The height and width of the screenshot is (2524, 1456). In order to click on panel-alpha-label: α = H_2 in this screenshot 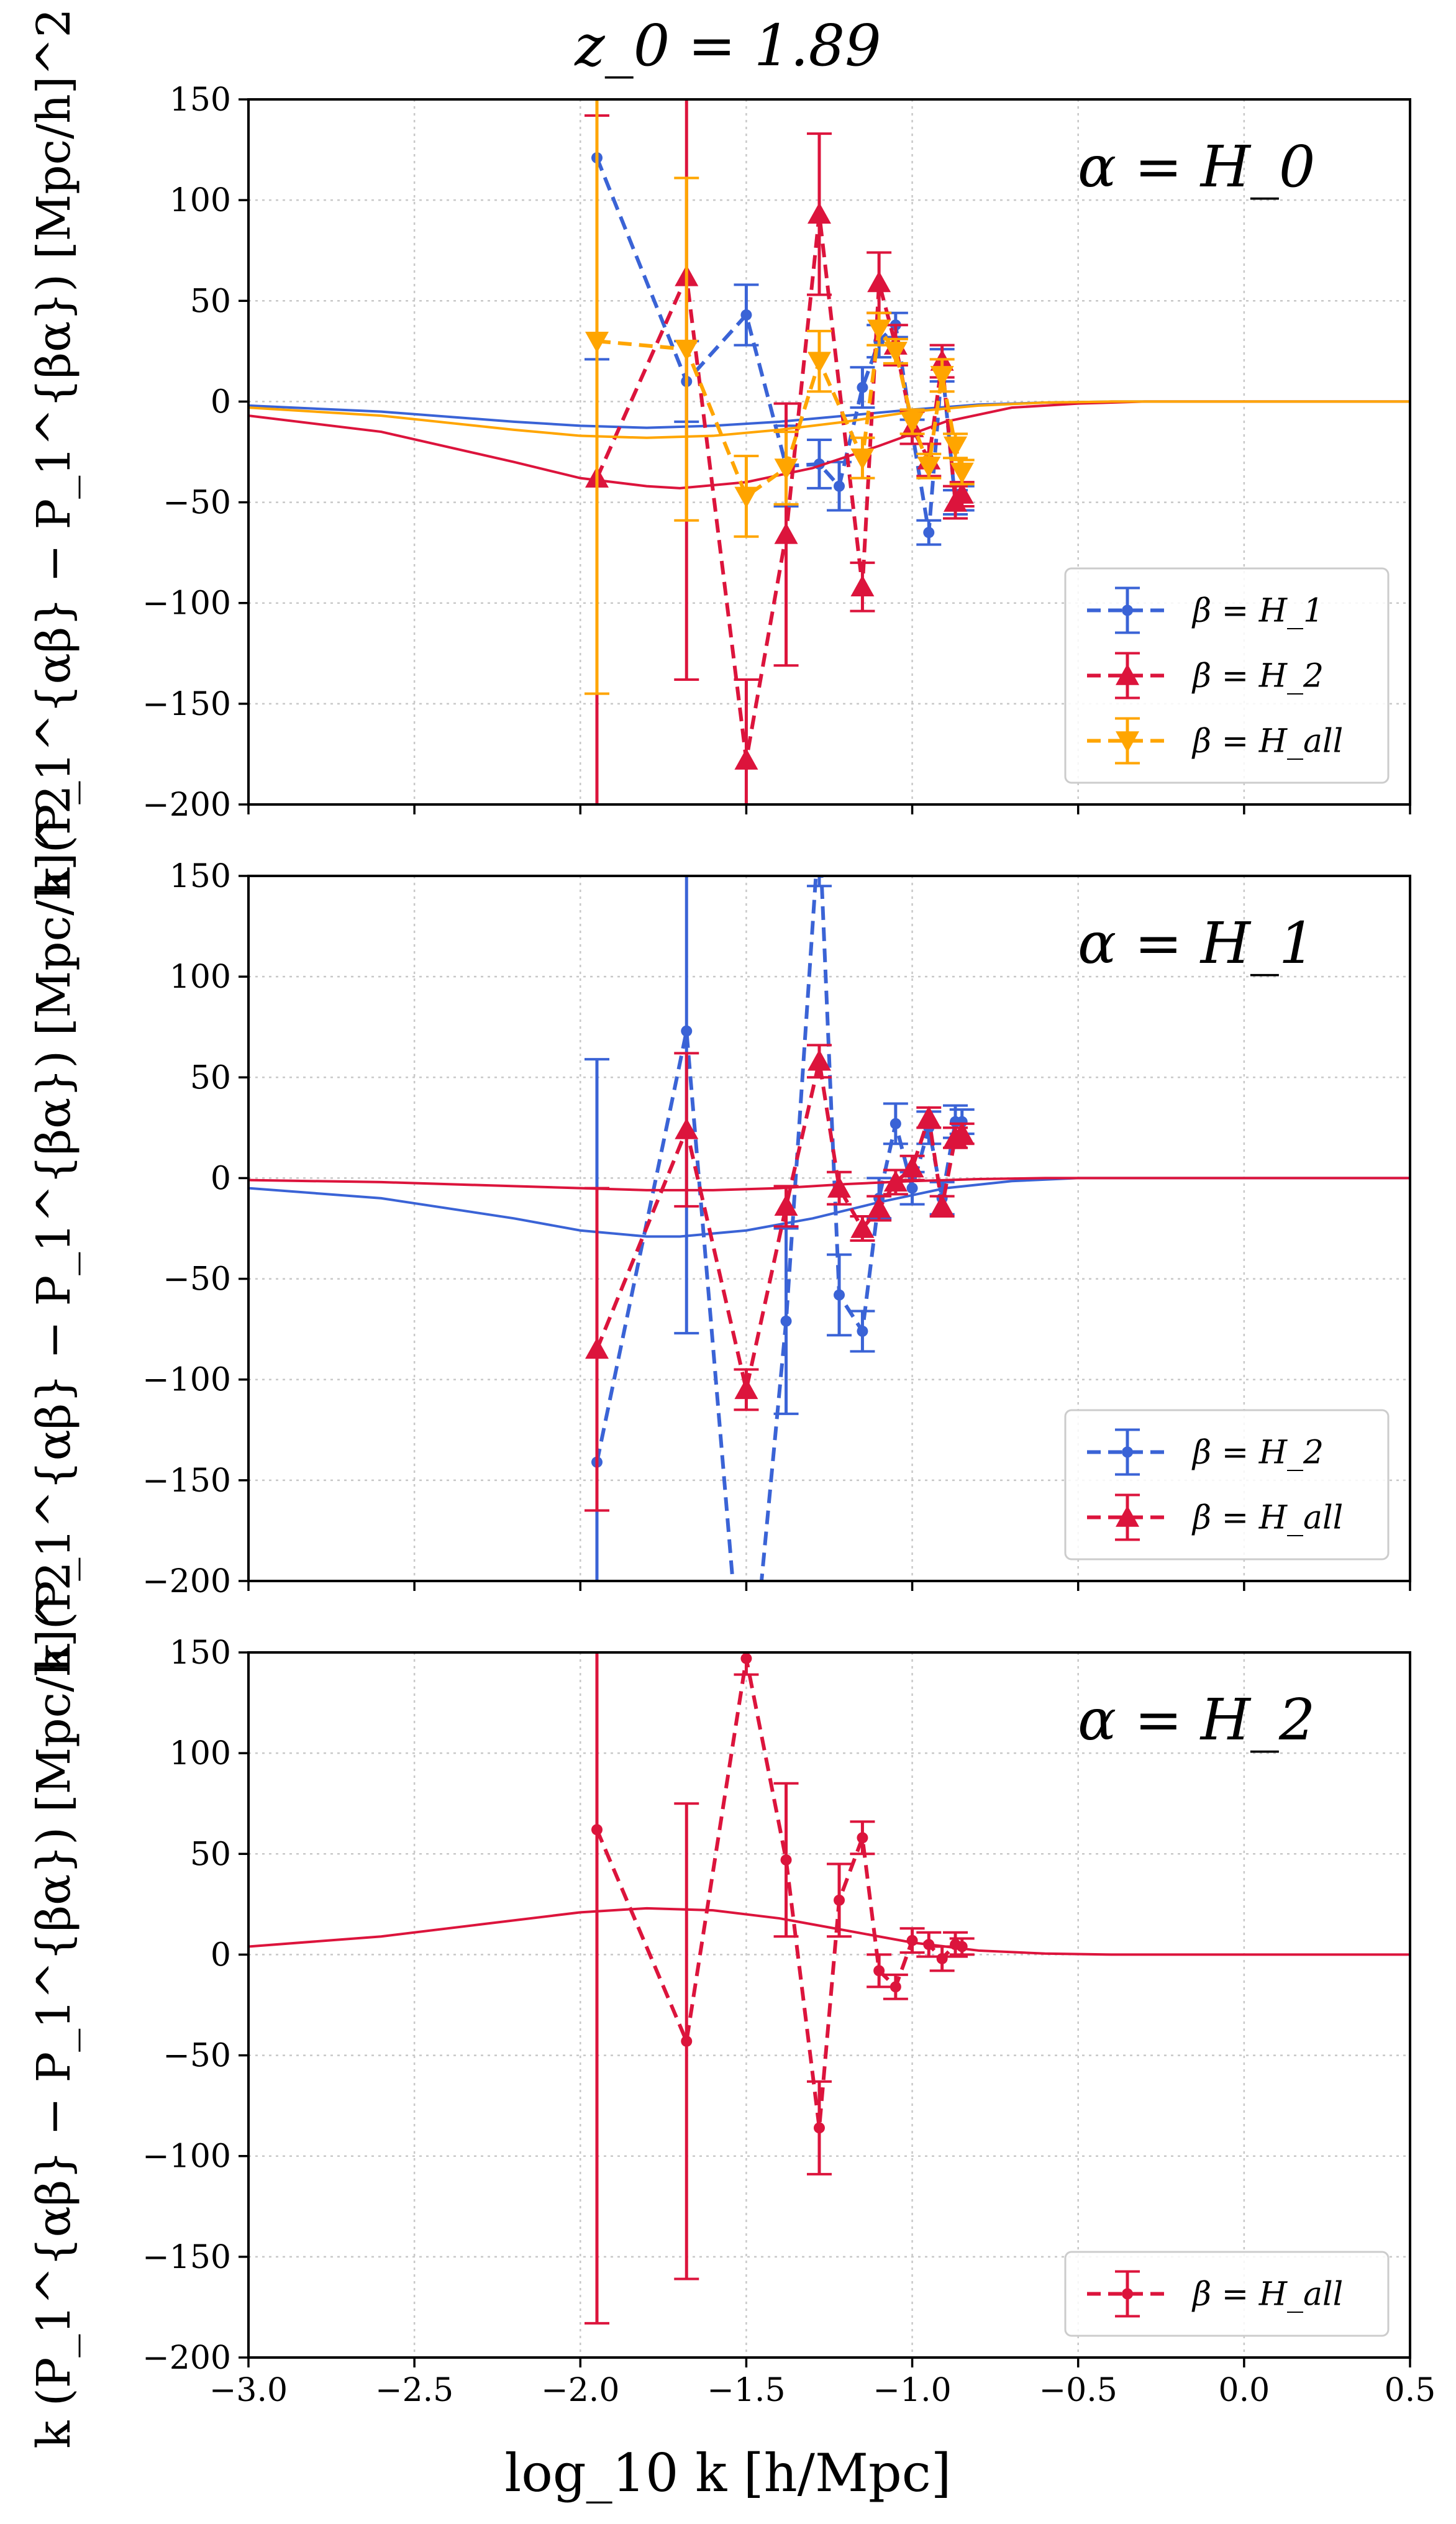, I will do `click(1196, 1720)`.